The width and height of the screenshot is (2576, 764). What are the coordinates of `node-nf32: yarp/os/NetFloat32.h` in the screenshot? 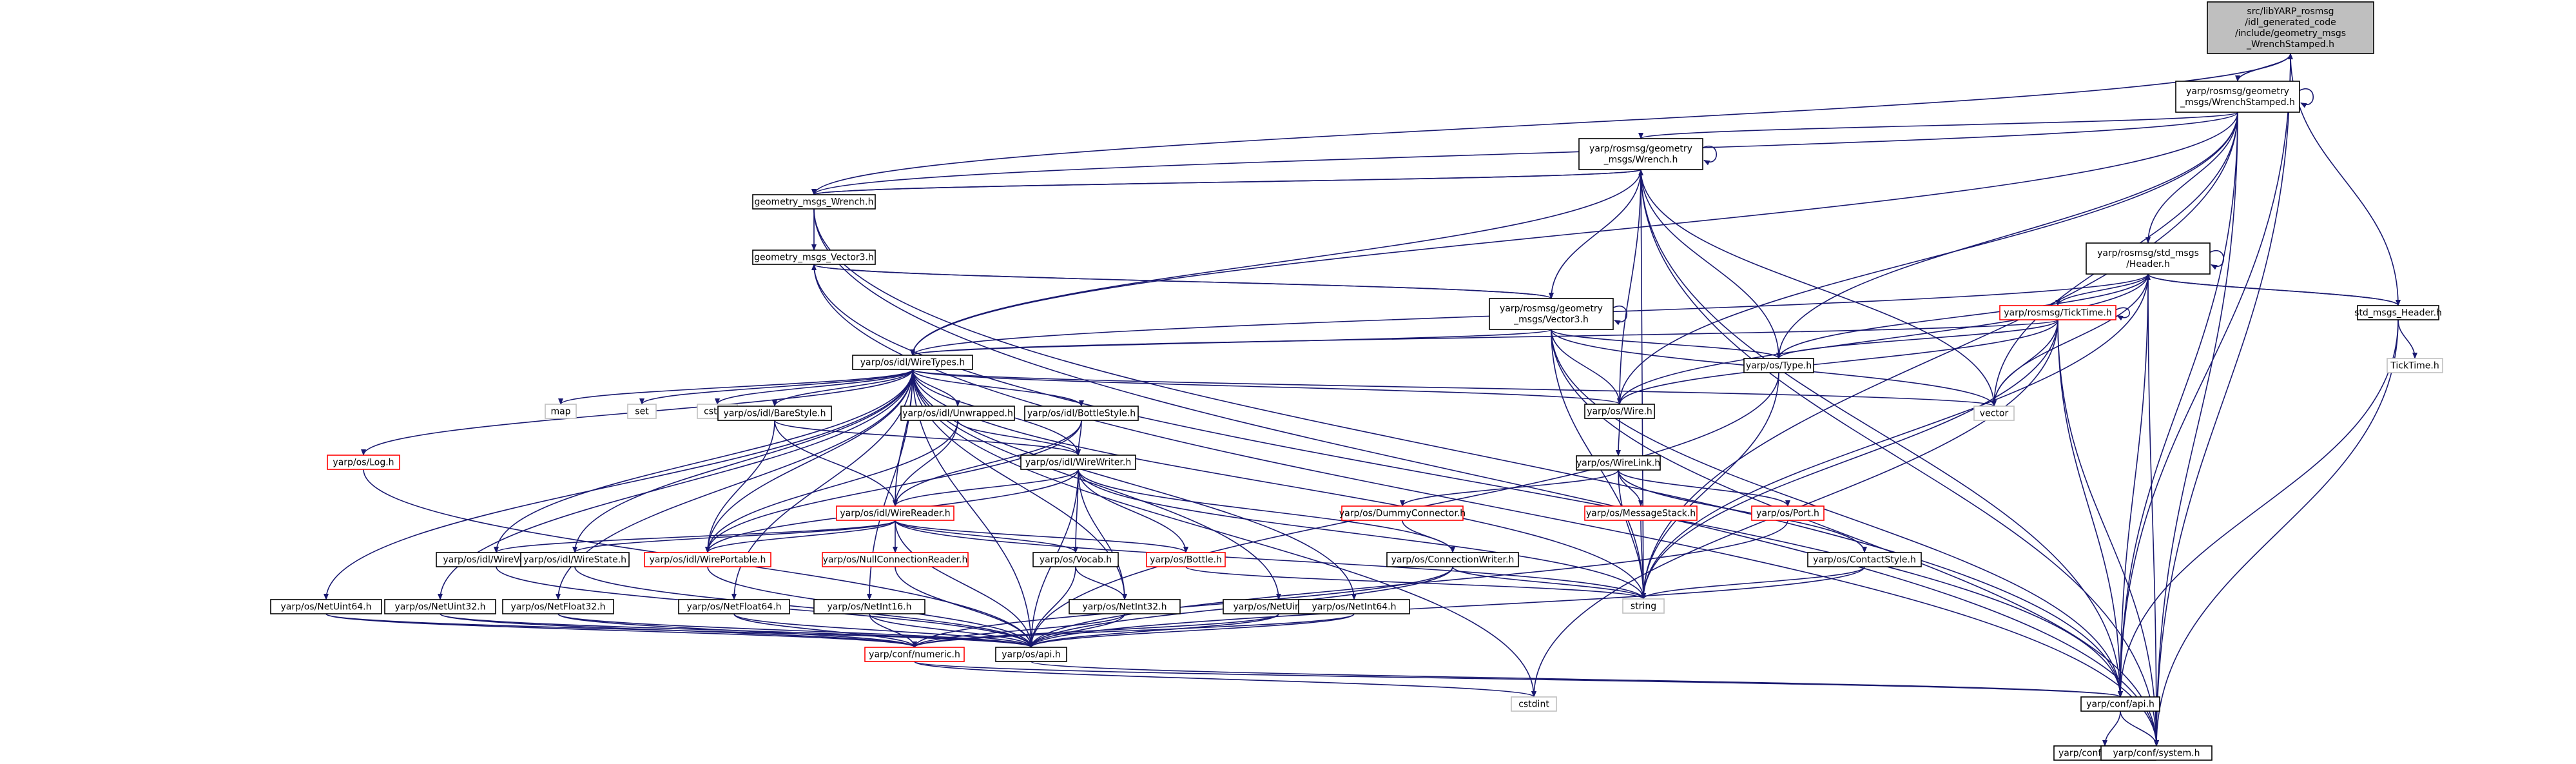 It's located at (558, 606).